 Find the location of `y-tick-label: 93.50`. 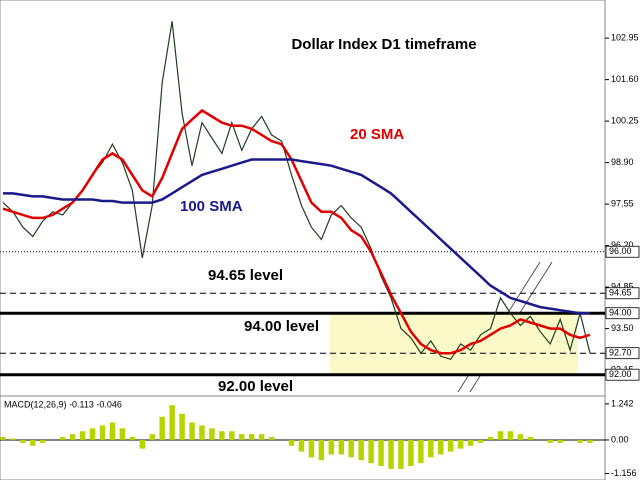

y-tick-label: 93.50 is located at coordinates (622, 328).